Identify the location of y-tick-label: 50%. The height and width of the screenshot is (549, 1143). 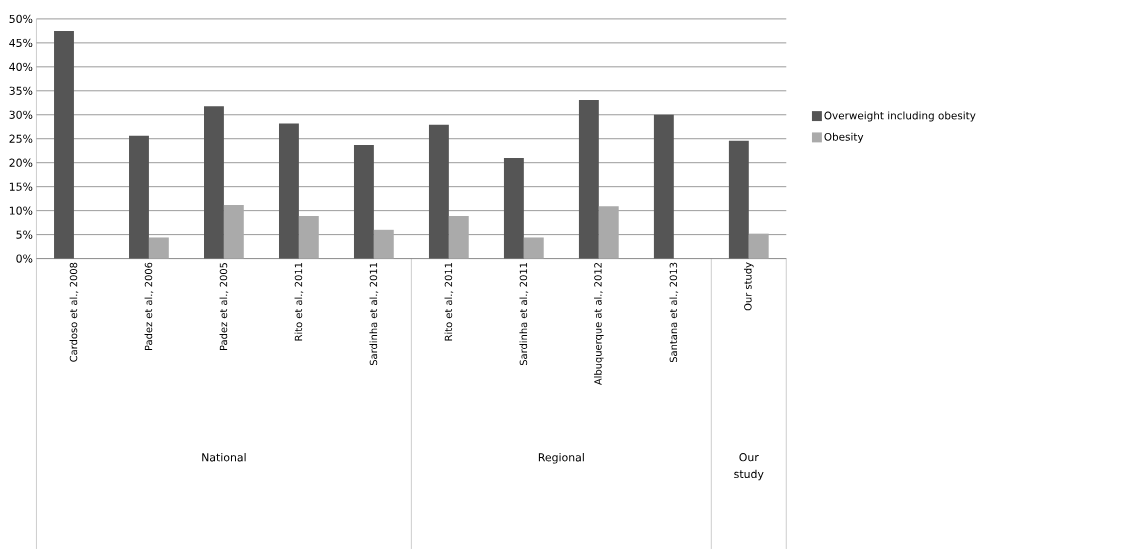
(21, 19).